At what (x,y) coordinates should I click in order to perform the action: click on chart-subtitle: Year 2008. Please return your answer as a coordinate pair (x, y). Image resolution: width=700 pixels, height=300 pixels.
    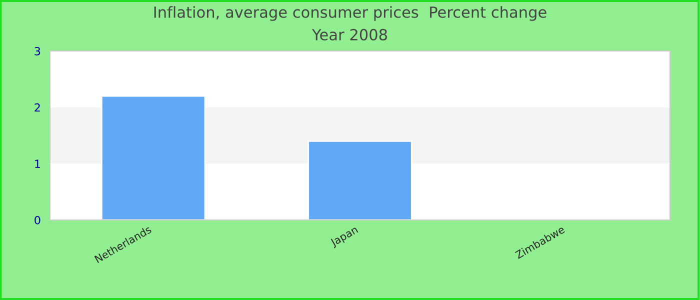
    Looking at the image, I should click on (349, 34).